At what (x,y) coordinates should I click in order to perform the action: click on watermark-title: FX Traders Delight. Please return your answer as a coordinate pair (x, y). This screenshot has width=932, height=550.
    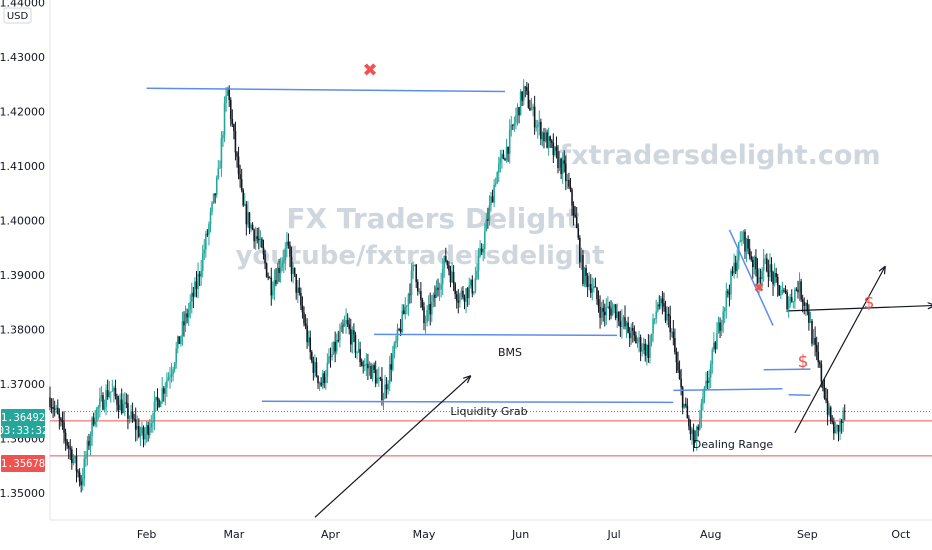
    Looking at the image, I should click on (432, 218).